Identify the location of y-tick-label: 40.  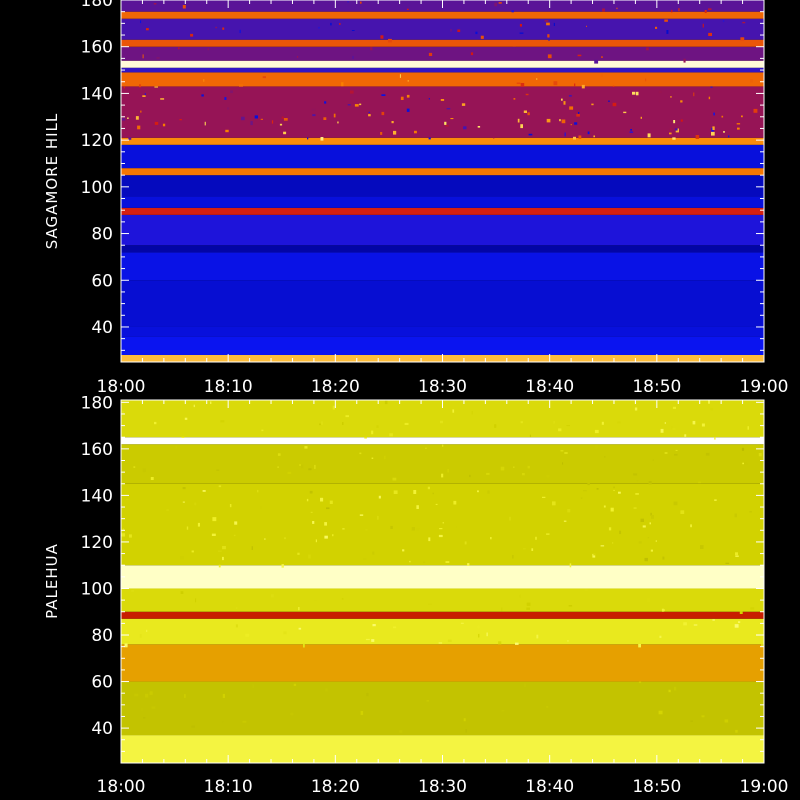
(102, 729).